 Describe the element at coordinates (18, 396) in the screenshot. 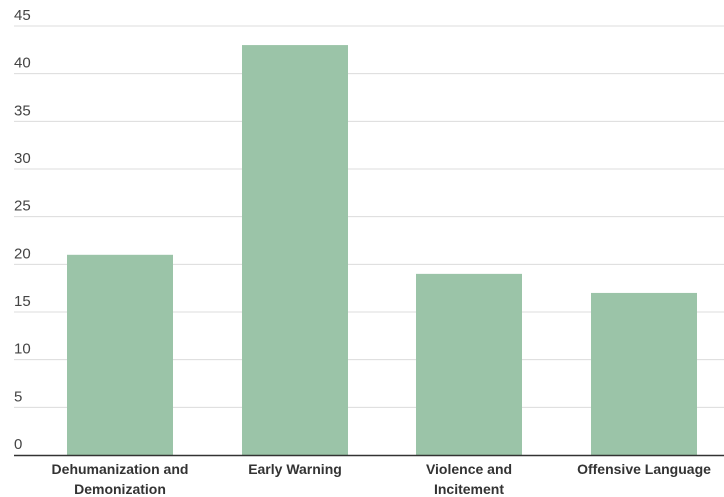

I see `y-tick-label: 5` at that location.